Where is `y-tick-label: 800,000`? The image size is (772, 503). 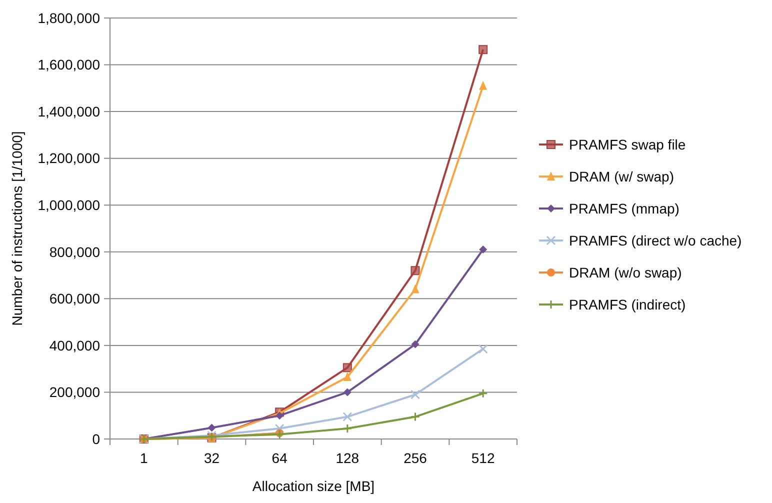 y-tick-label: 800,000 is located at coordinates (74, 252).